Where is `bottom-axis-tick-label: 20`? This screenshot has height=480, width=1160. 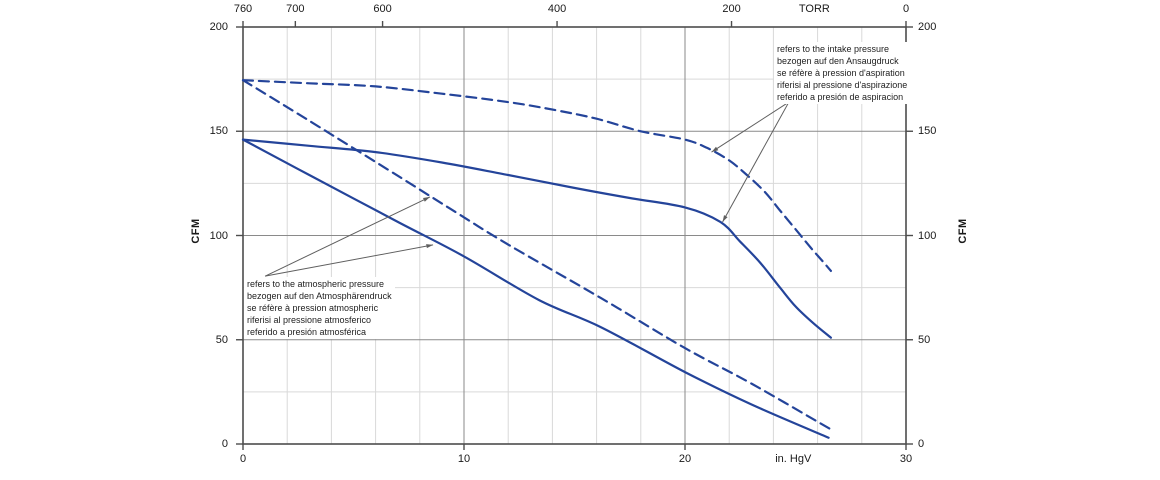 bottom-axis-tick-label: 20 is located at coordinates (685, 459).